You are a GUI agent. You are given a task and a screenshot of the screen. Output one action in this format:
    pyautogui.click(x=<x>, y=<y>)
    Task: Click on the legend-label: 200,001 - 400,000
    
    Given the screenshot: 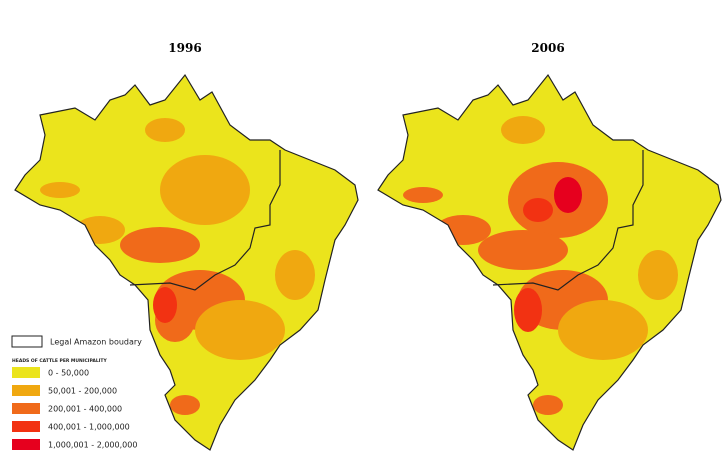 What is the action you would take?
    pyautogui.click(x=85, y=409)
    